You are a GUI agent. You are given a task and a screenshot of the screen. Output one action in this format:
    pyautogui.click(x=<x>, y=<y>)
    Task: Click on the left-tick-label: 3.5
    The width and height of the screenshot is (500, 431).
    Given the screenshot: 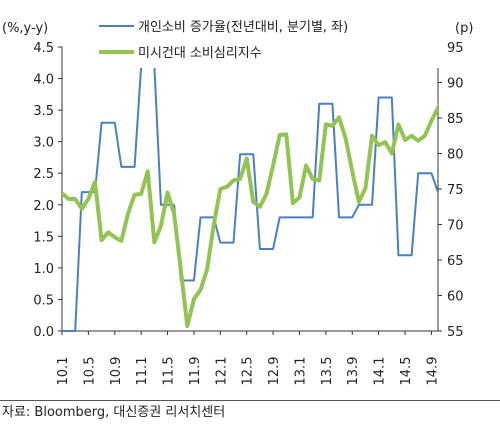 What is the action you would take?
    pyautogui.click(x=43, y=111)
    